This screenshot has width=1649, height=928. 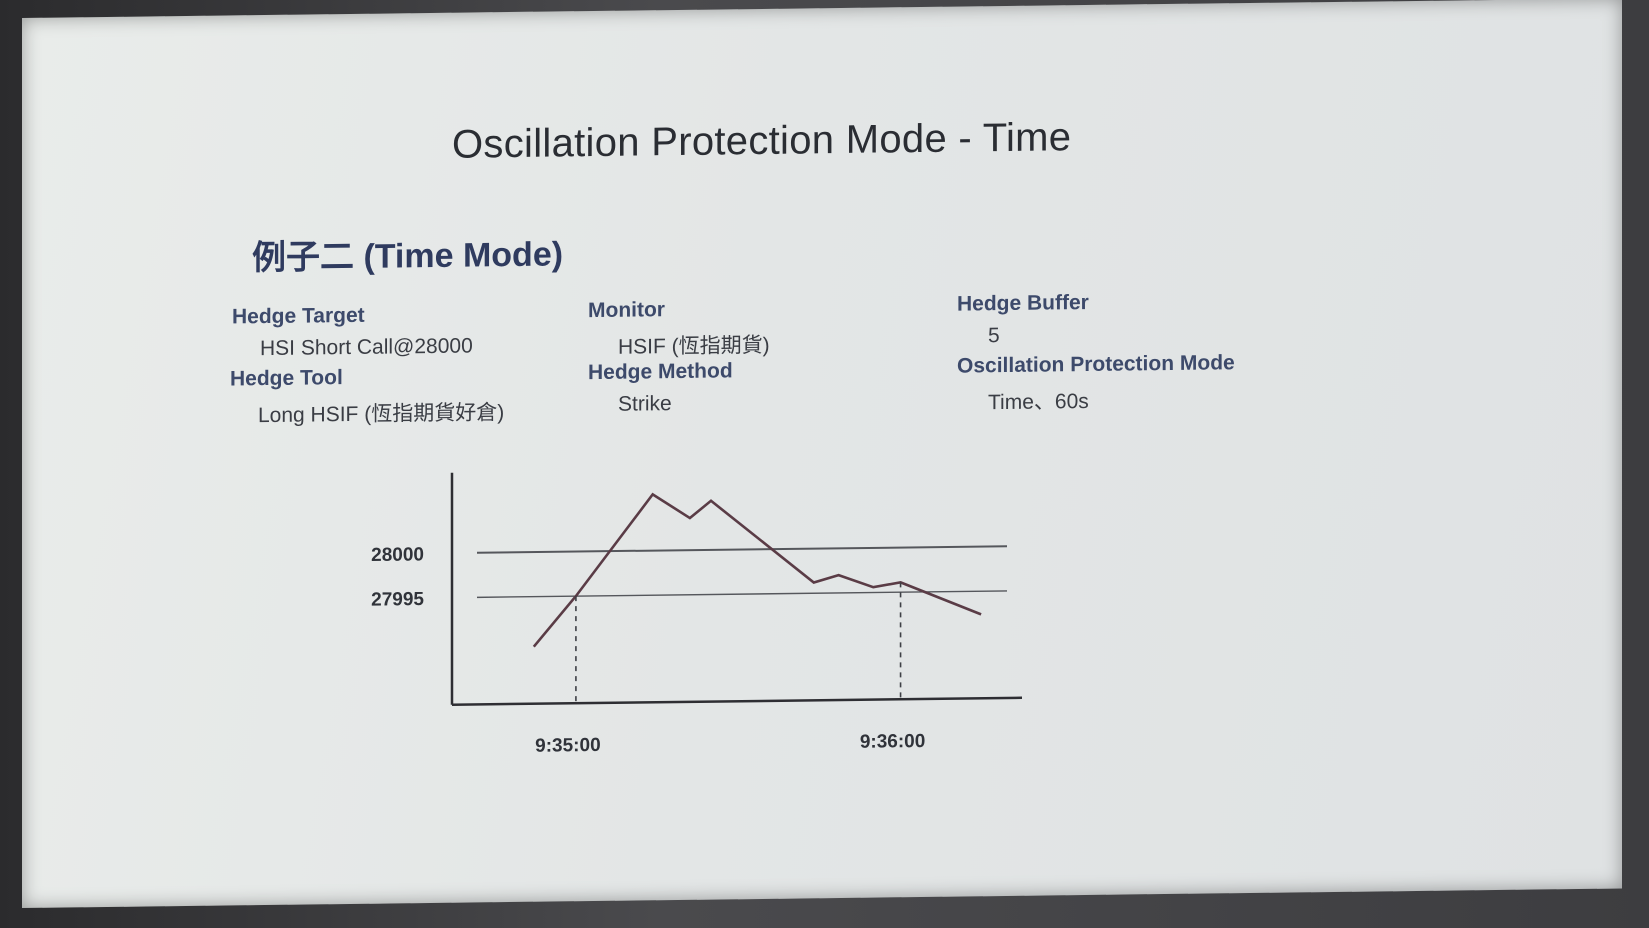 What do you see at coordinates (892, 742) in the screenshot?
I see `x-tick-label: 9:36:00` at bounding box center [892, 742].